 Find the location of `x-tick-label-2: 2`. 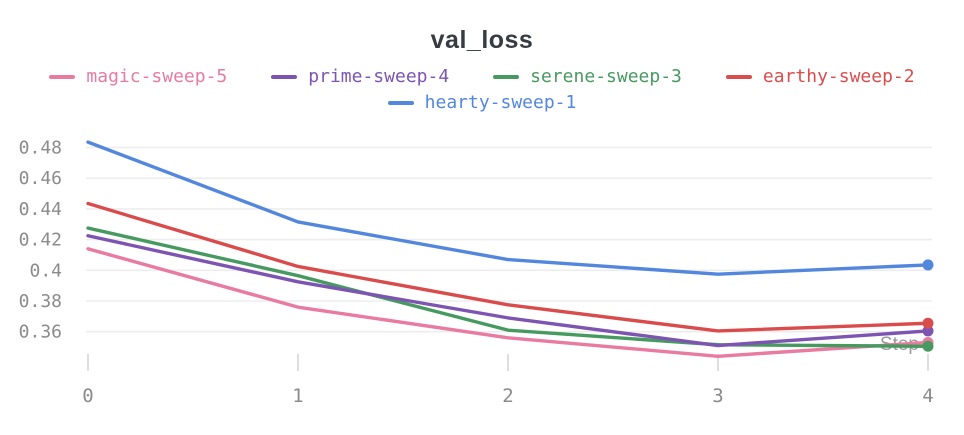

x-tick-label-2: 2 is located at coordinates (507, 396).